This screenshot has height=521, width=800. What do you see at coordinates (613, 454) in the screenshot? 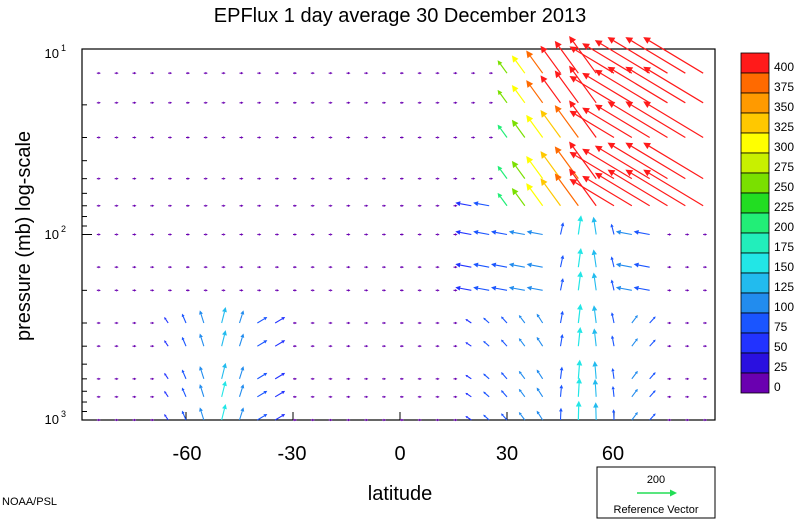
I see `x-tick-label-60: 60` at bounding box center [613, 454].